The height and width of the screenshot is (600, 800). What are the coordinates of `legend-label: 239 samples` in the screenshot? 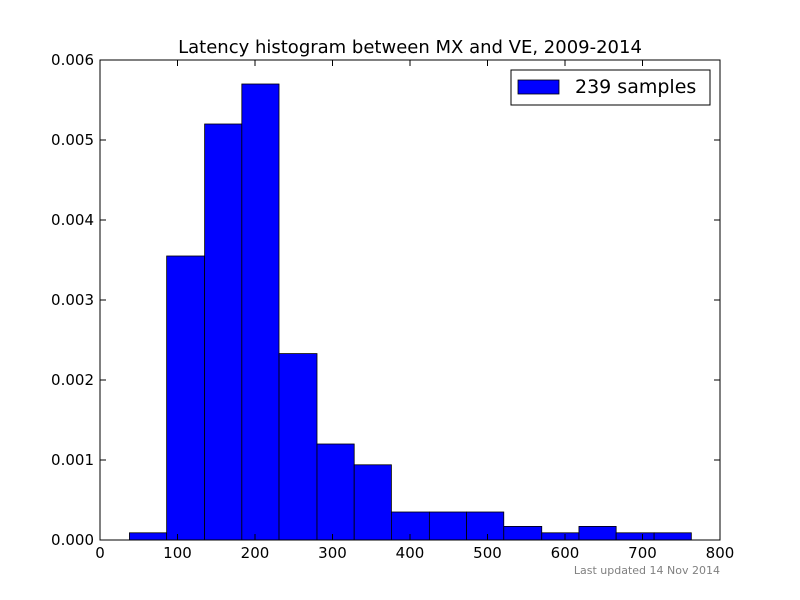 It's located at (635, 87).